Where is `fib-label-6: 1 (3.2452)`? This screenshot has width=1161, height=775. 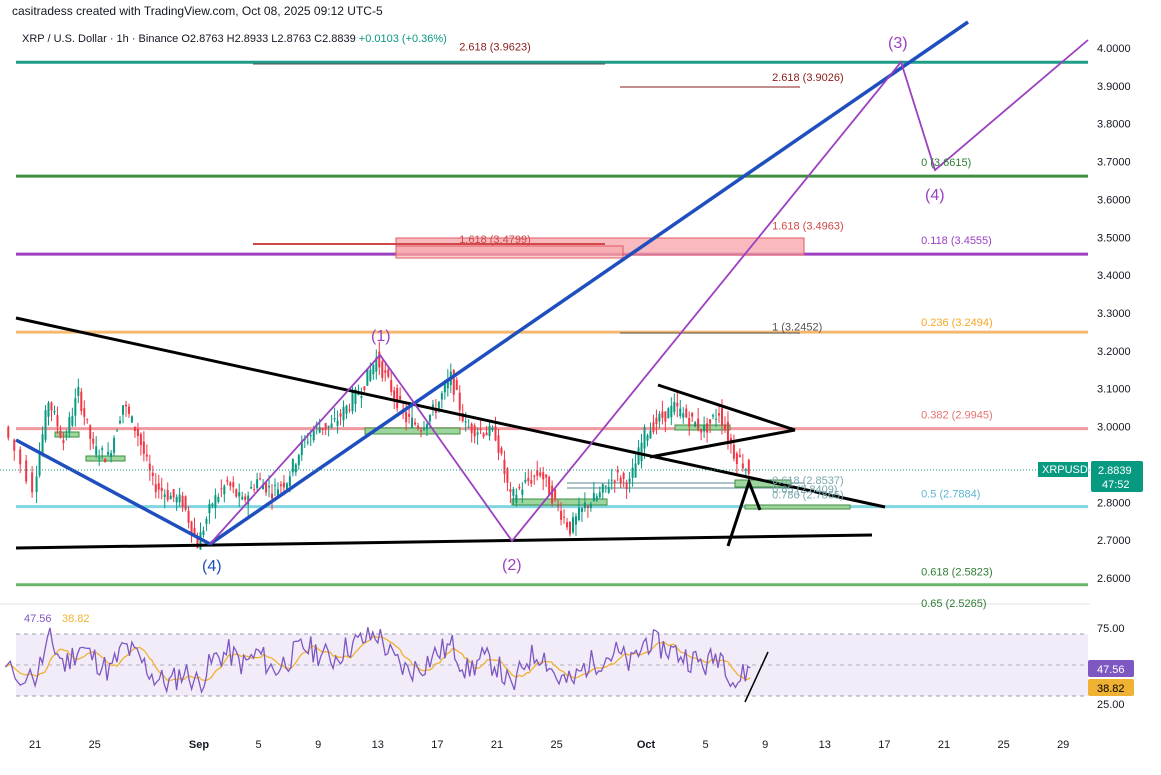
fib-label-6: 1 (3.2452) is located at coordinates (797, 328).